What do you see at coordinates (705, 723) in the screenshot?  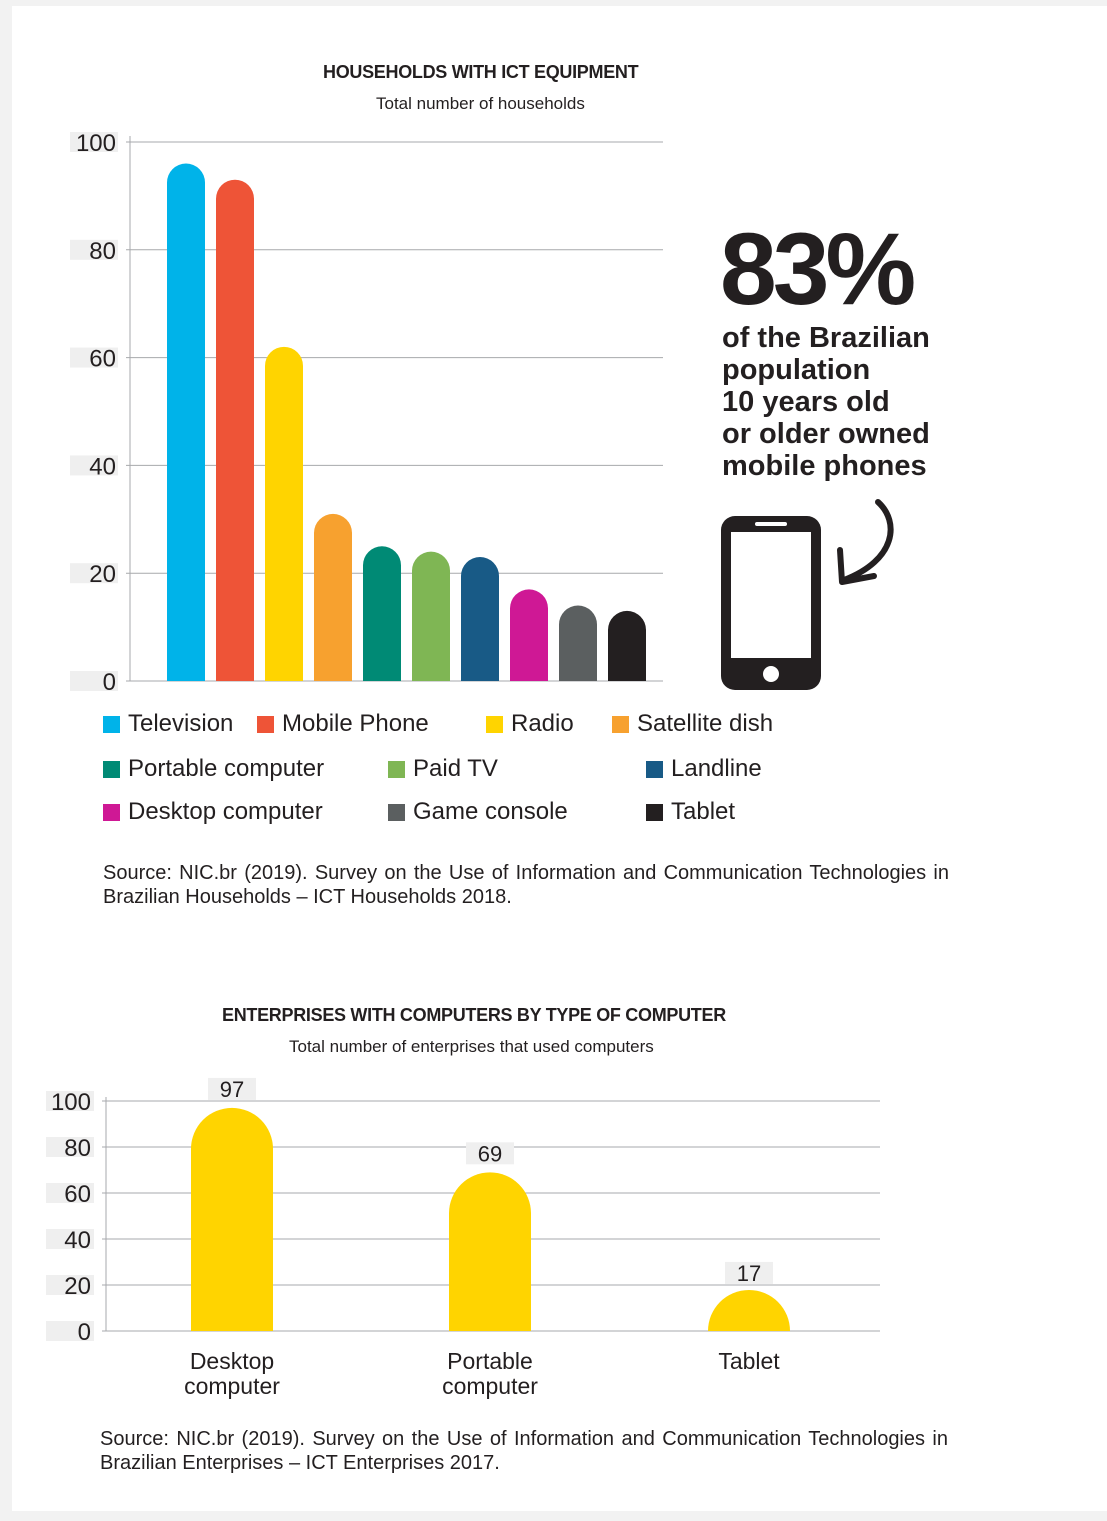 I see `legend-label: Satellite dish` at bounding box center [705, 723].